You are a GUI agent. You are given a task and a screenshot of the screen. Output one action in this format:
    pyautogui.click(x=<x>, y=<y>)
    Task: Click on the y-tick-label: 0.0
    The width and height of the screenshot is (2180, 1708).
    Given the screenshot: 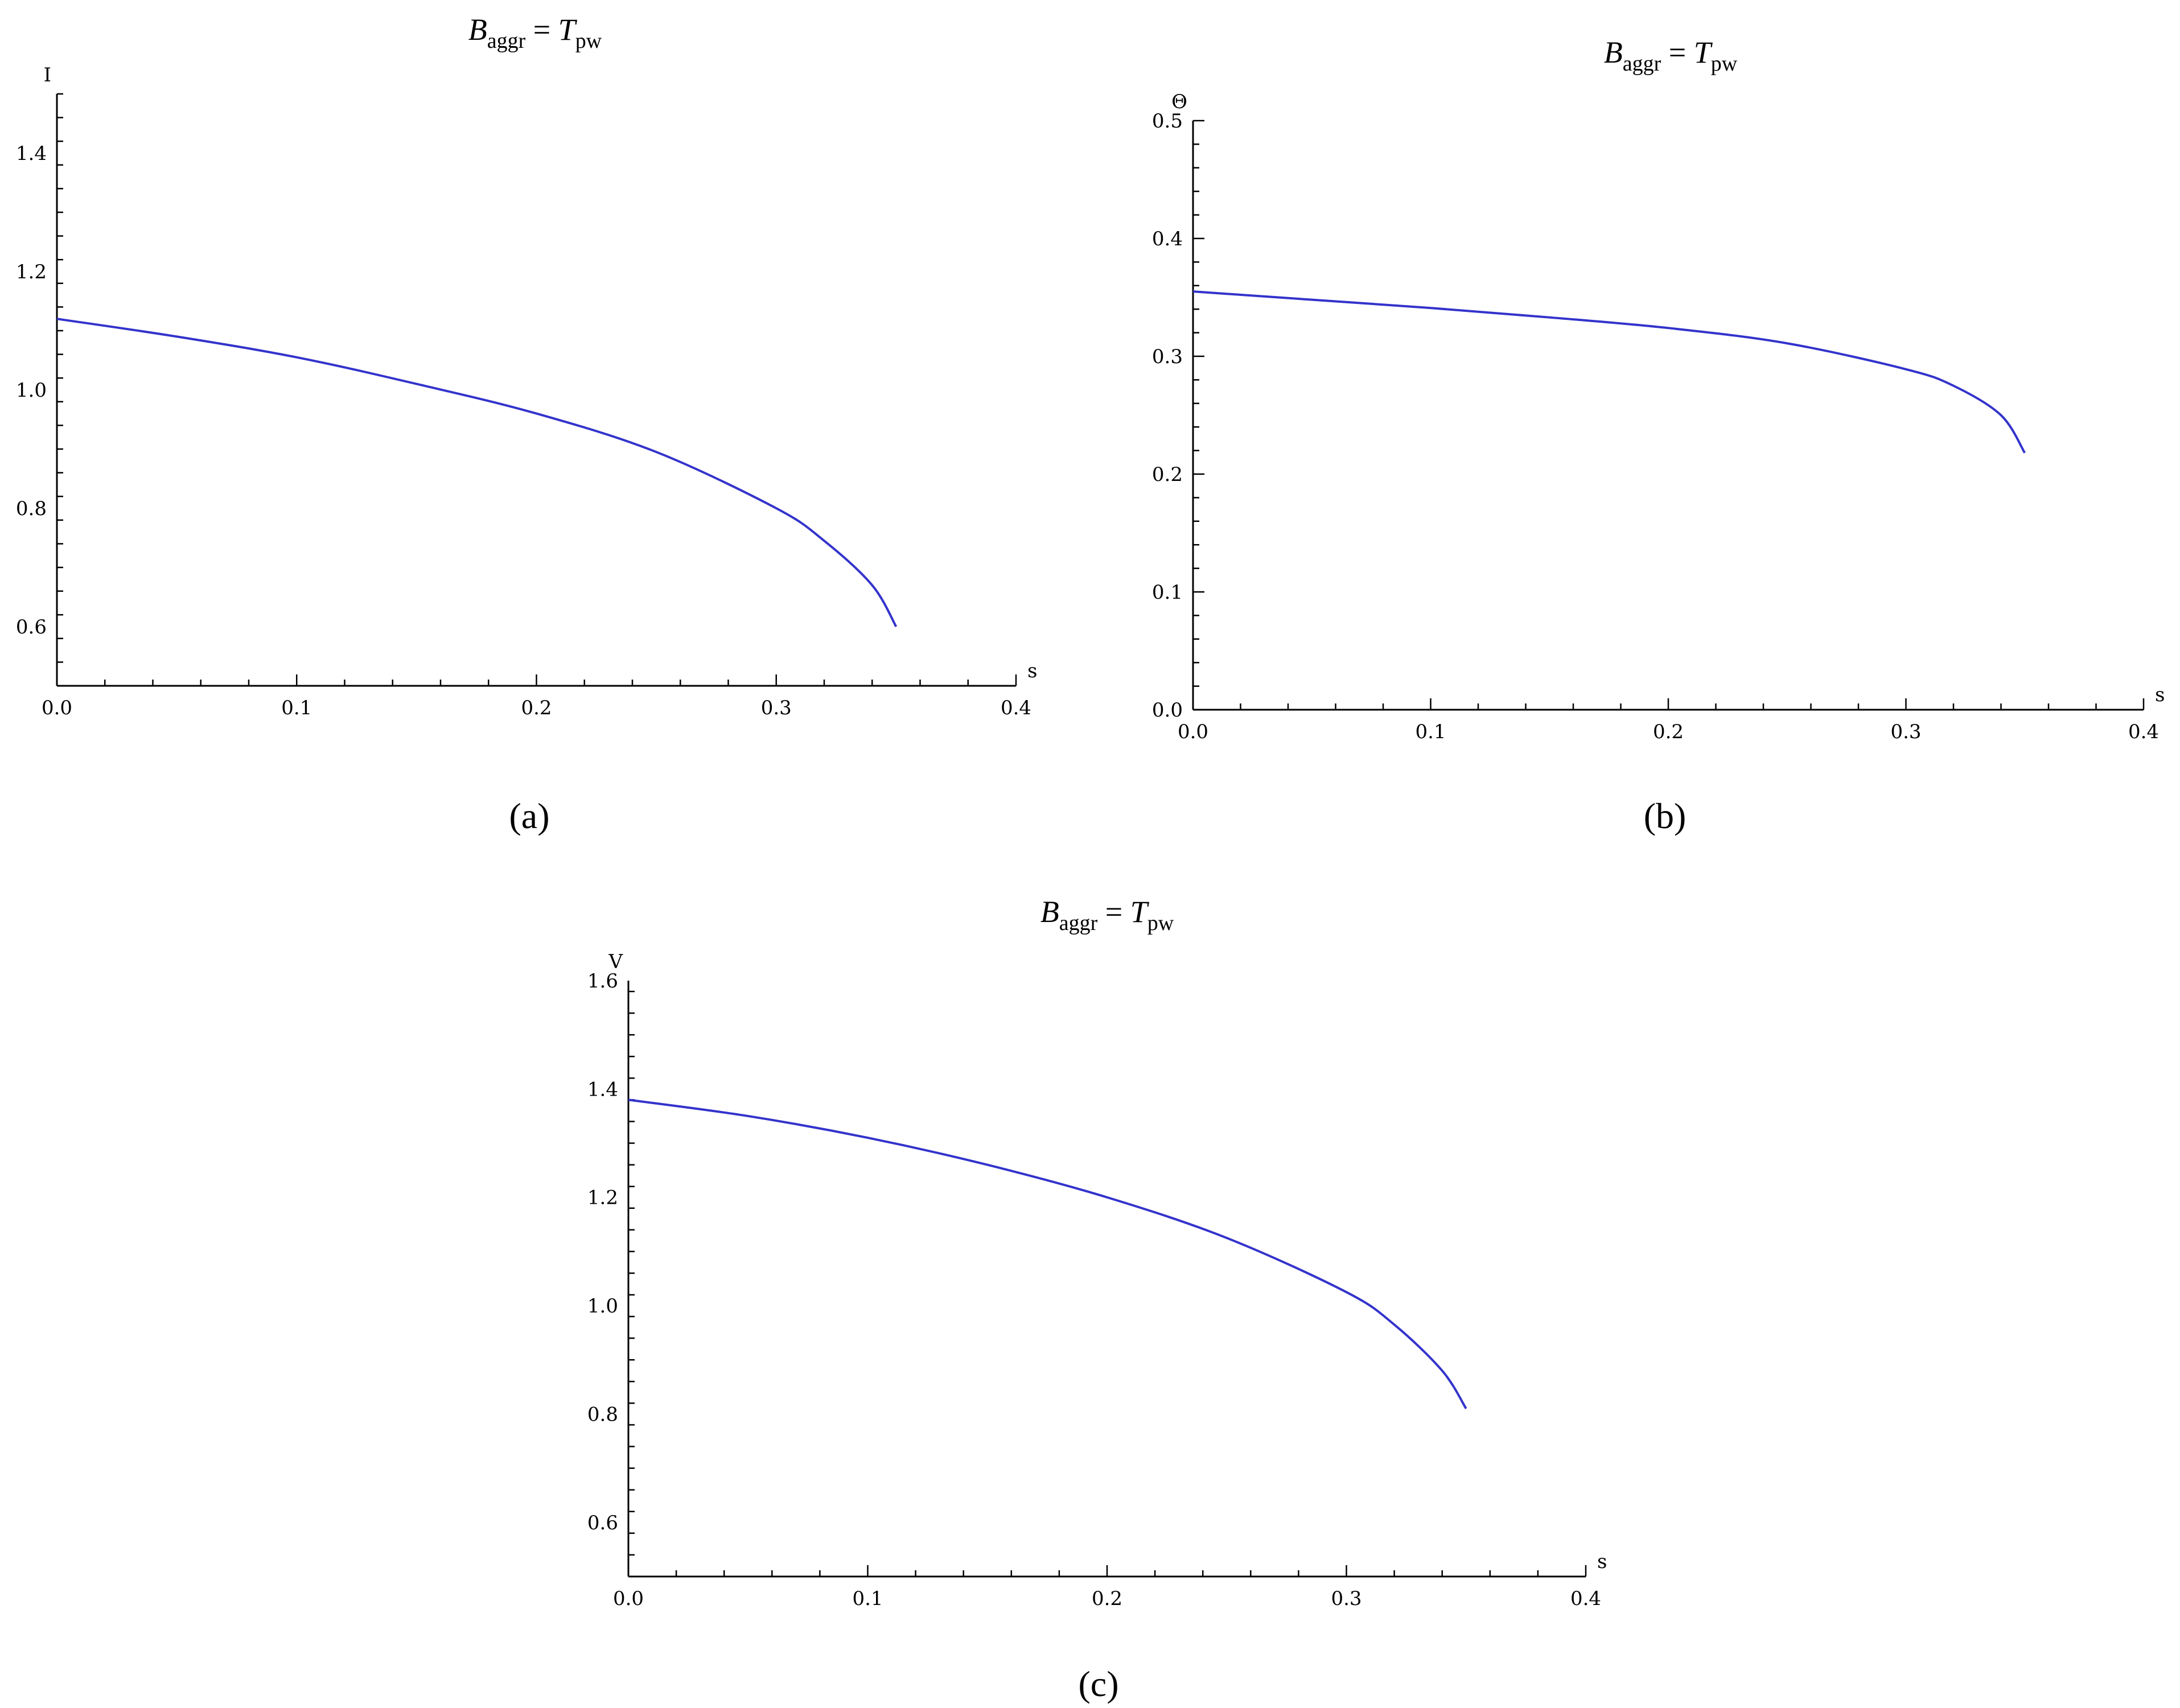 What is the action you would take?
    pyautogui.click(x=1167, y=711)
    